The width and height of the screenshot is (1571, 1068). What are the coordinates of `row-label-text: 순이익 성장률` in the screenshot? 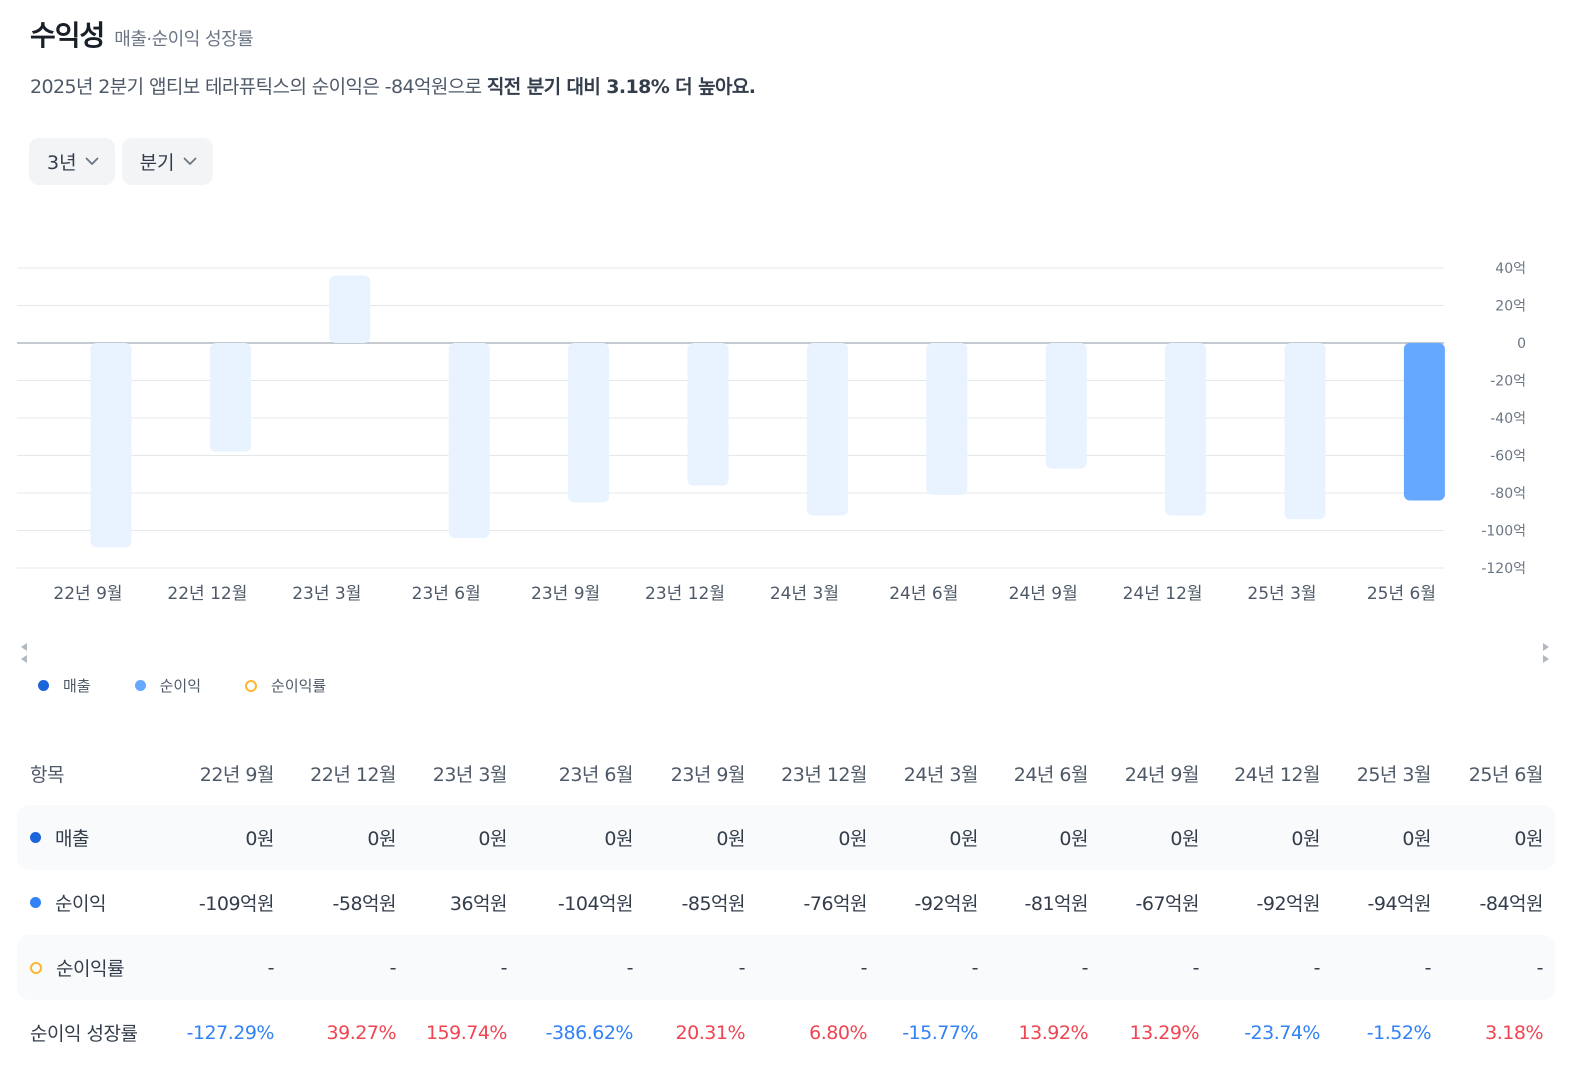 It's located at (84, 1034).